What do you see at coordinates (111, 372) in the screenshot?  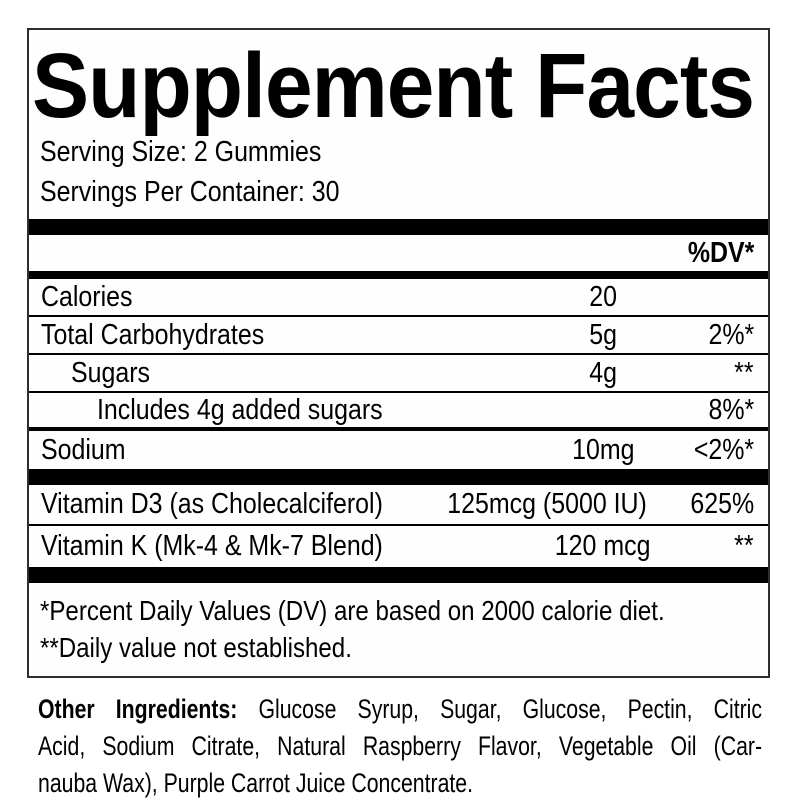 I see `nutrient-name: Sugars` at bounding box center [111, 372].